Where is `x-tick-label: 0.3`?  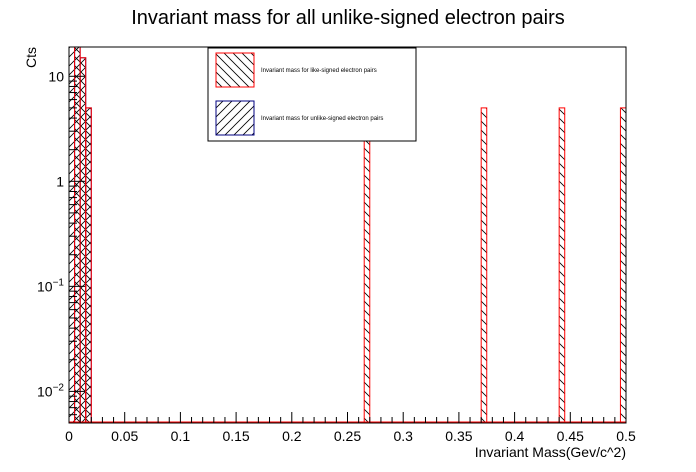
x-tick-label: 0.3 is located at coordinates (403, 436).